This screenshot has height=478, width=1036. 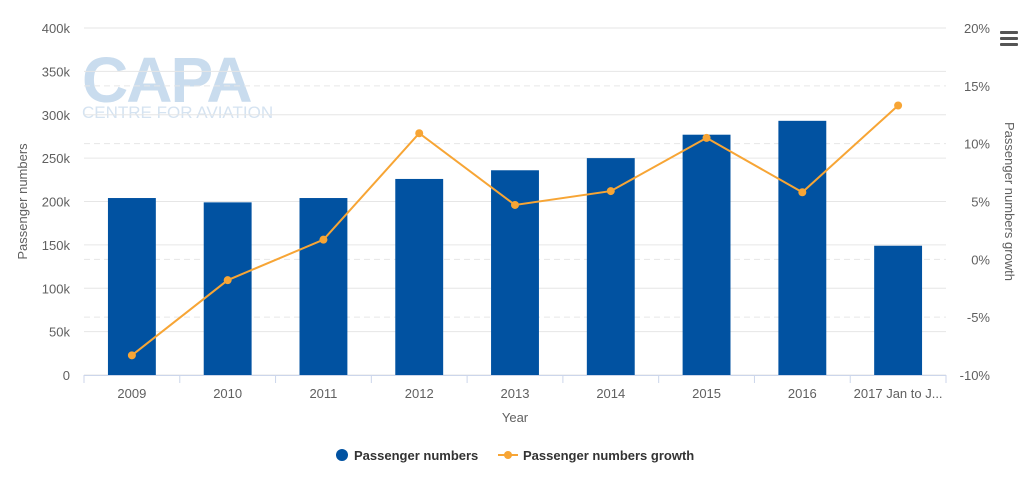 I want to click on legend-item-passenger-numbers-growth: Passenger numbers growth, so click(x=596, y=455).